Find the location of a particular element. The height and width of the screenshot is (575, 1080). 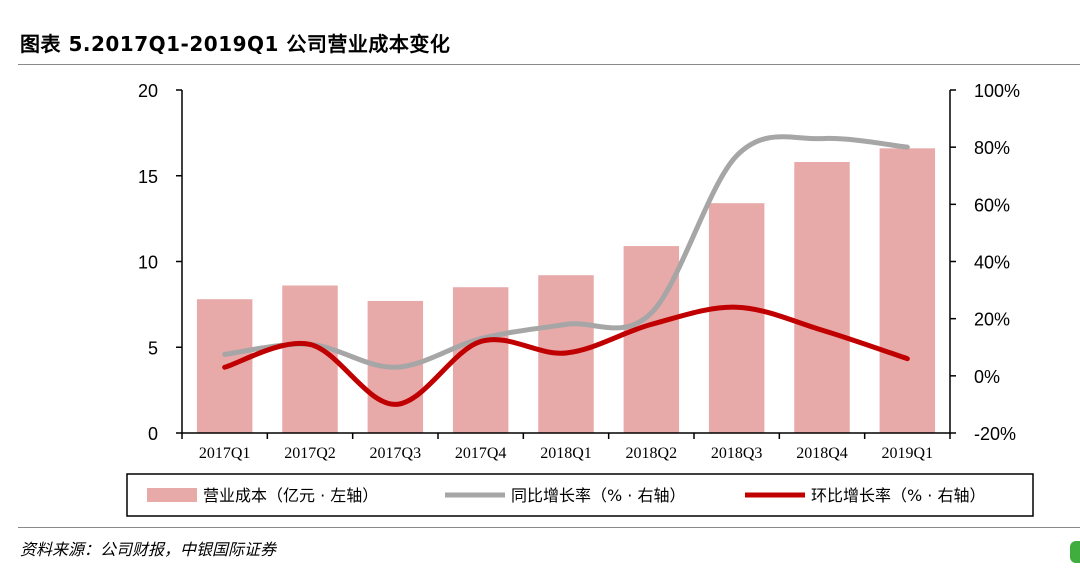

legend: 营业成本（亿元 · 左轴） 同比增长率（% · 右轴） 环比增长率（% · 右轴） is located at coordinates (580, 495).